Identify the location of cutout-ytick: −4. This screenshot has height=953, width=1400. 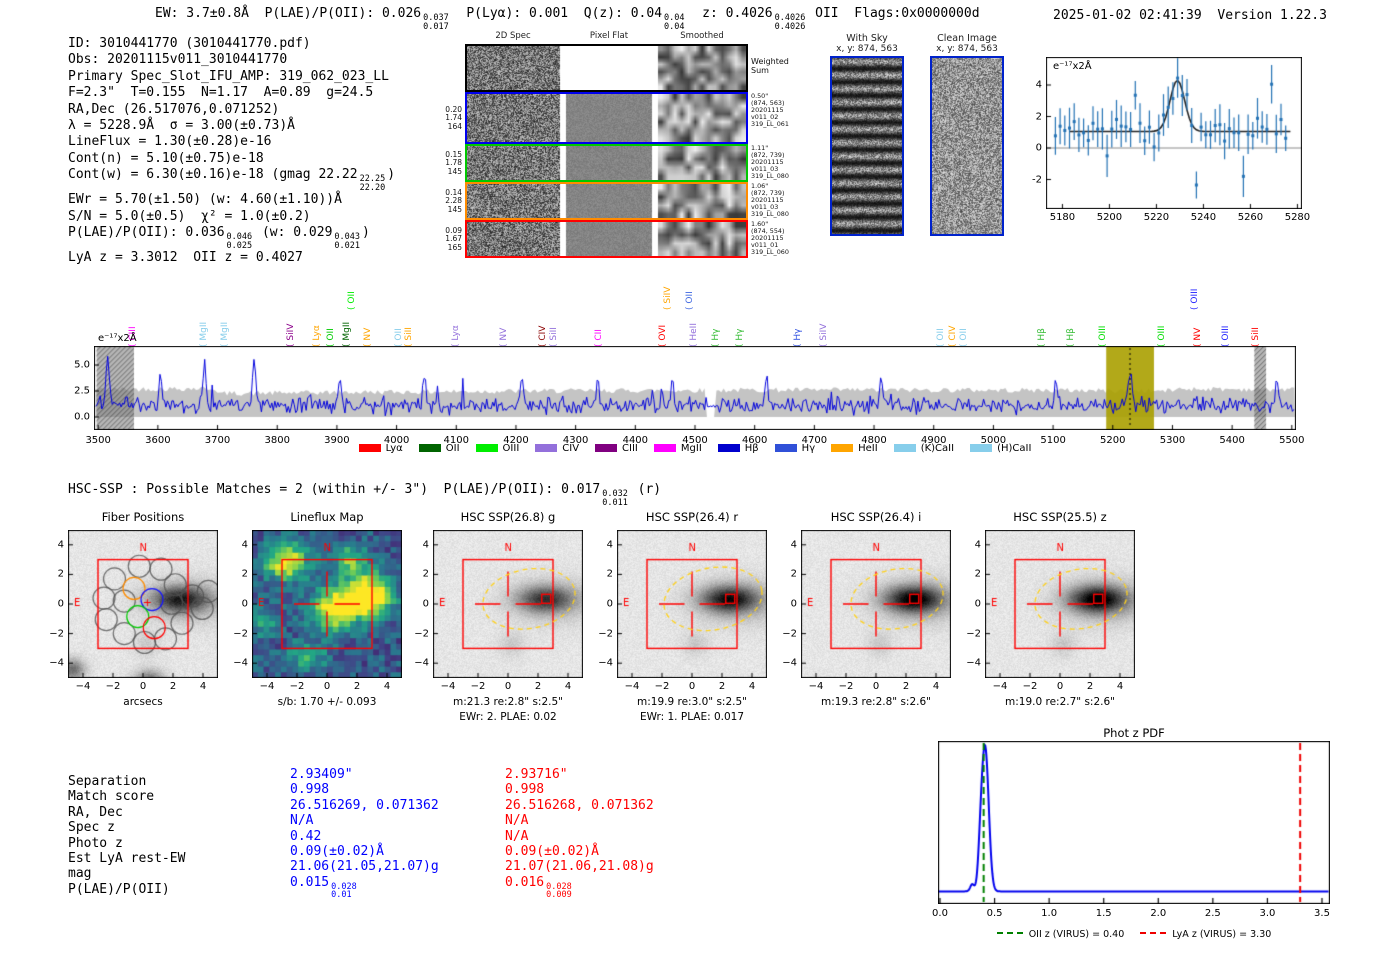
(973, 663).